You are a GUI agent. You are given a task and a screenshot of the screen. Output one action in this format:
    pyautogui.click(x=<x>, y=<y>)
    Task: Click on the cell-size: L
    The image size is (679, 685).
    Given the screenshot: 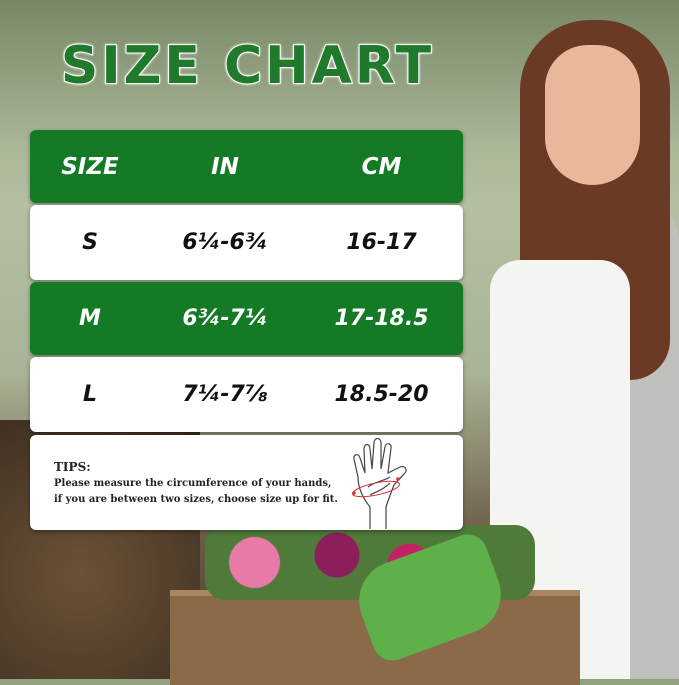 What is the action you would take?
    pyautogui.click(x=90, y=394)
    